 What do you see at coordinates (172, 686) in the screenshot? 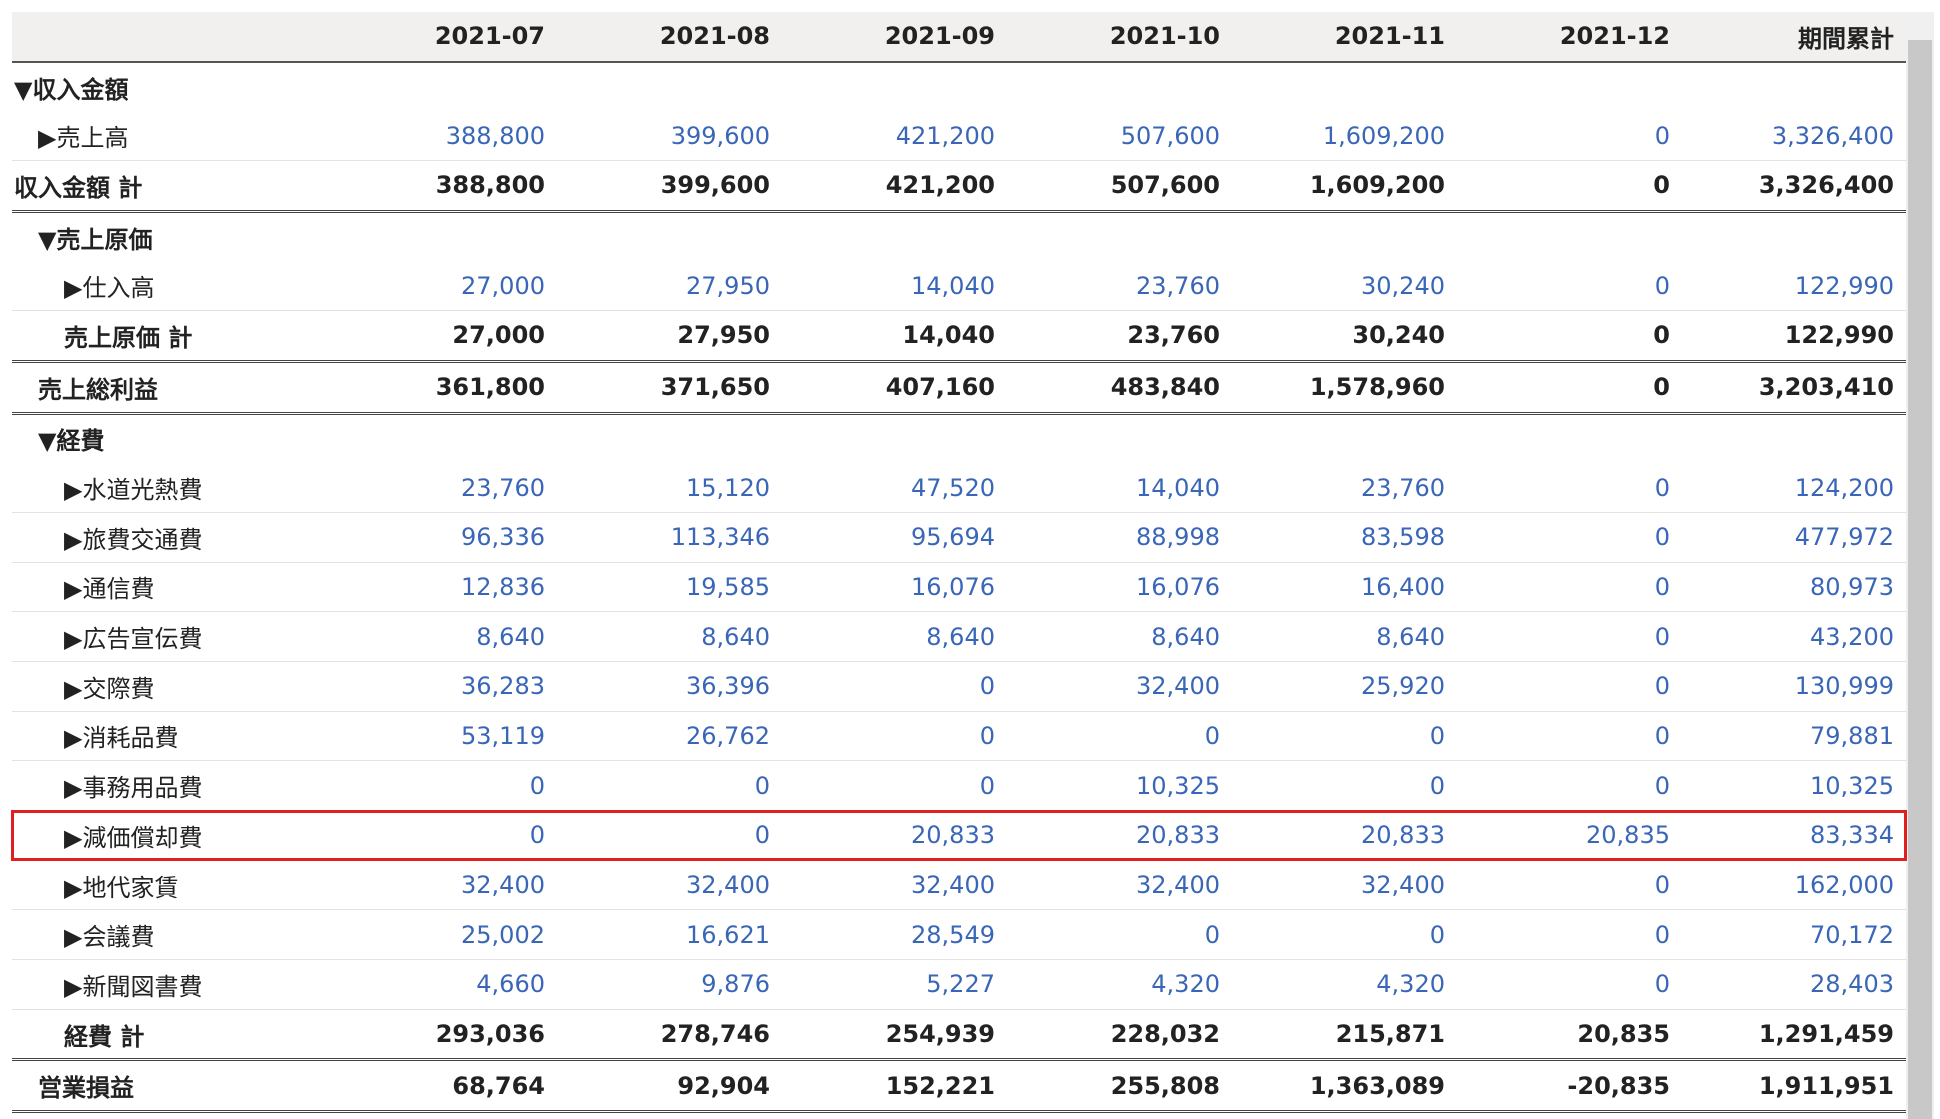
I see `account-expand-label: ▶交際費` at bounding box center [172, 686].